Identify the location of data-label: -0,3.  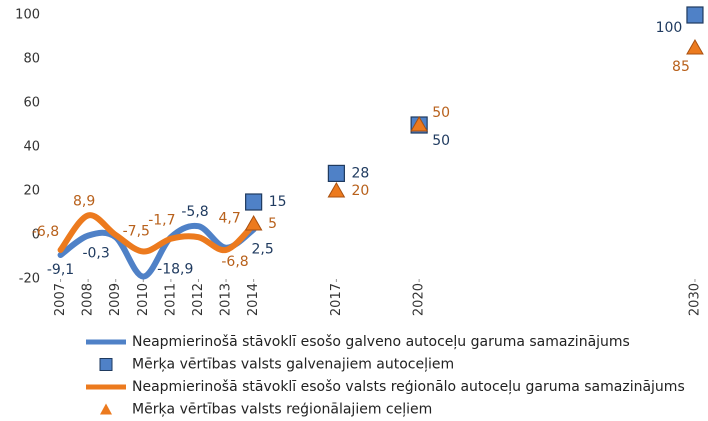
(95, 254).